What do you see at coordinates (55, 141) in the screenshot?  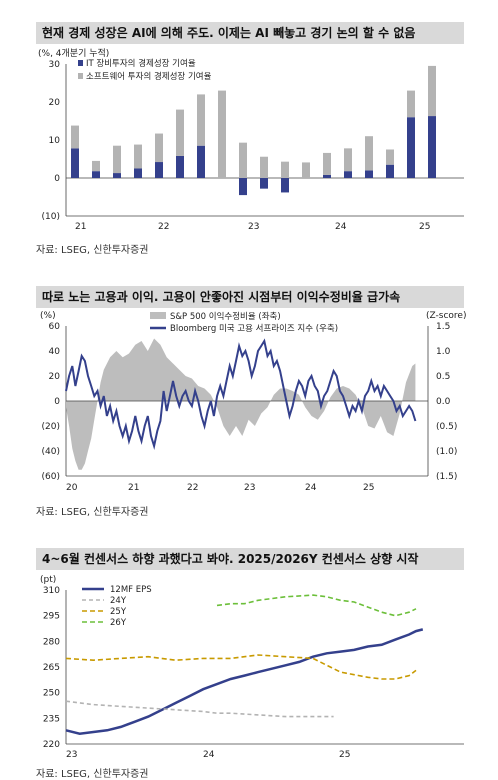 I see `chart1-y-tick: 10` at bounding box center [55, 141].